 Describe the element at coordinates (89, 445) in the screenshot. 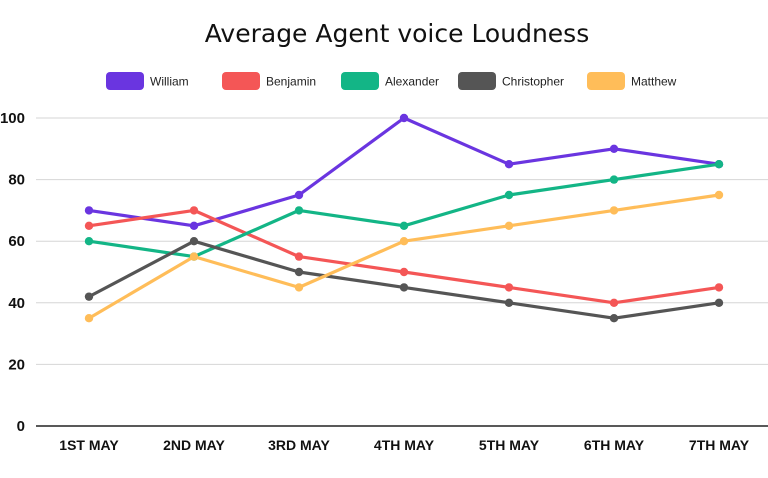

I see `x-tick-label: 1ST MAY` at that location.